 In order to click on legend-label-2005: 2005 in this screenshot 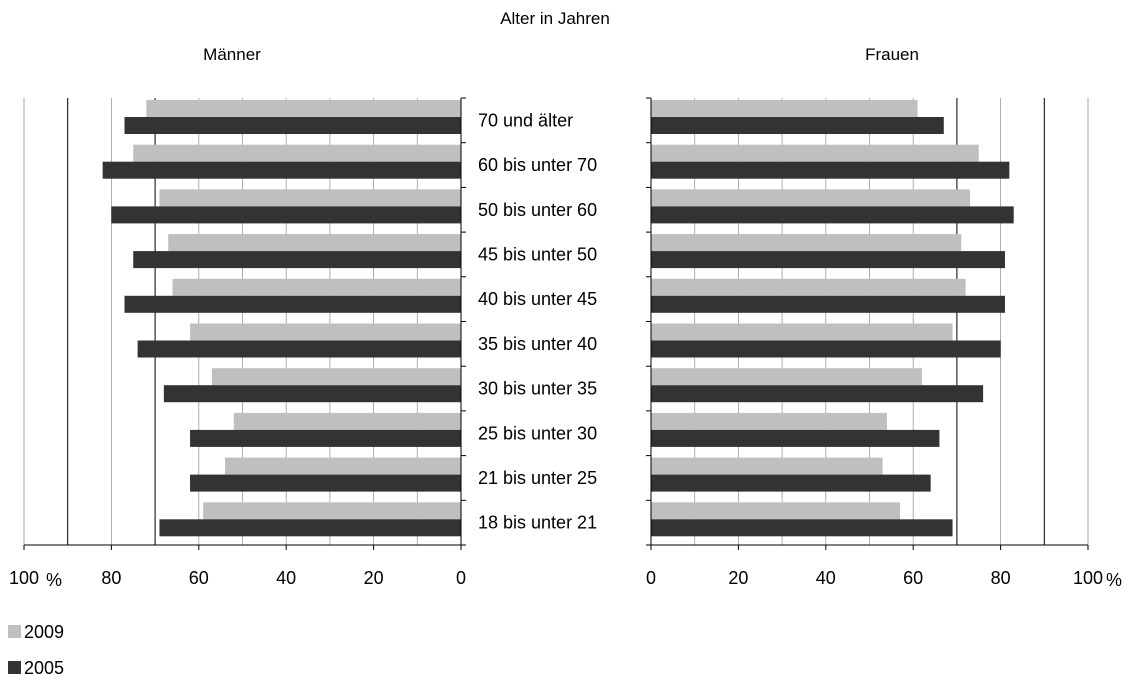, I will do `click(44, 668)`.